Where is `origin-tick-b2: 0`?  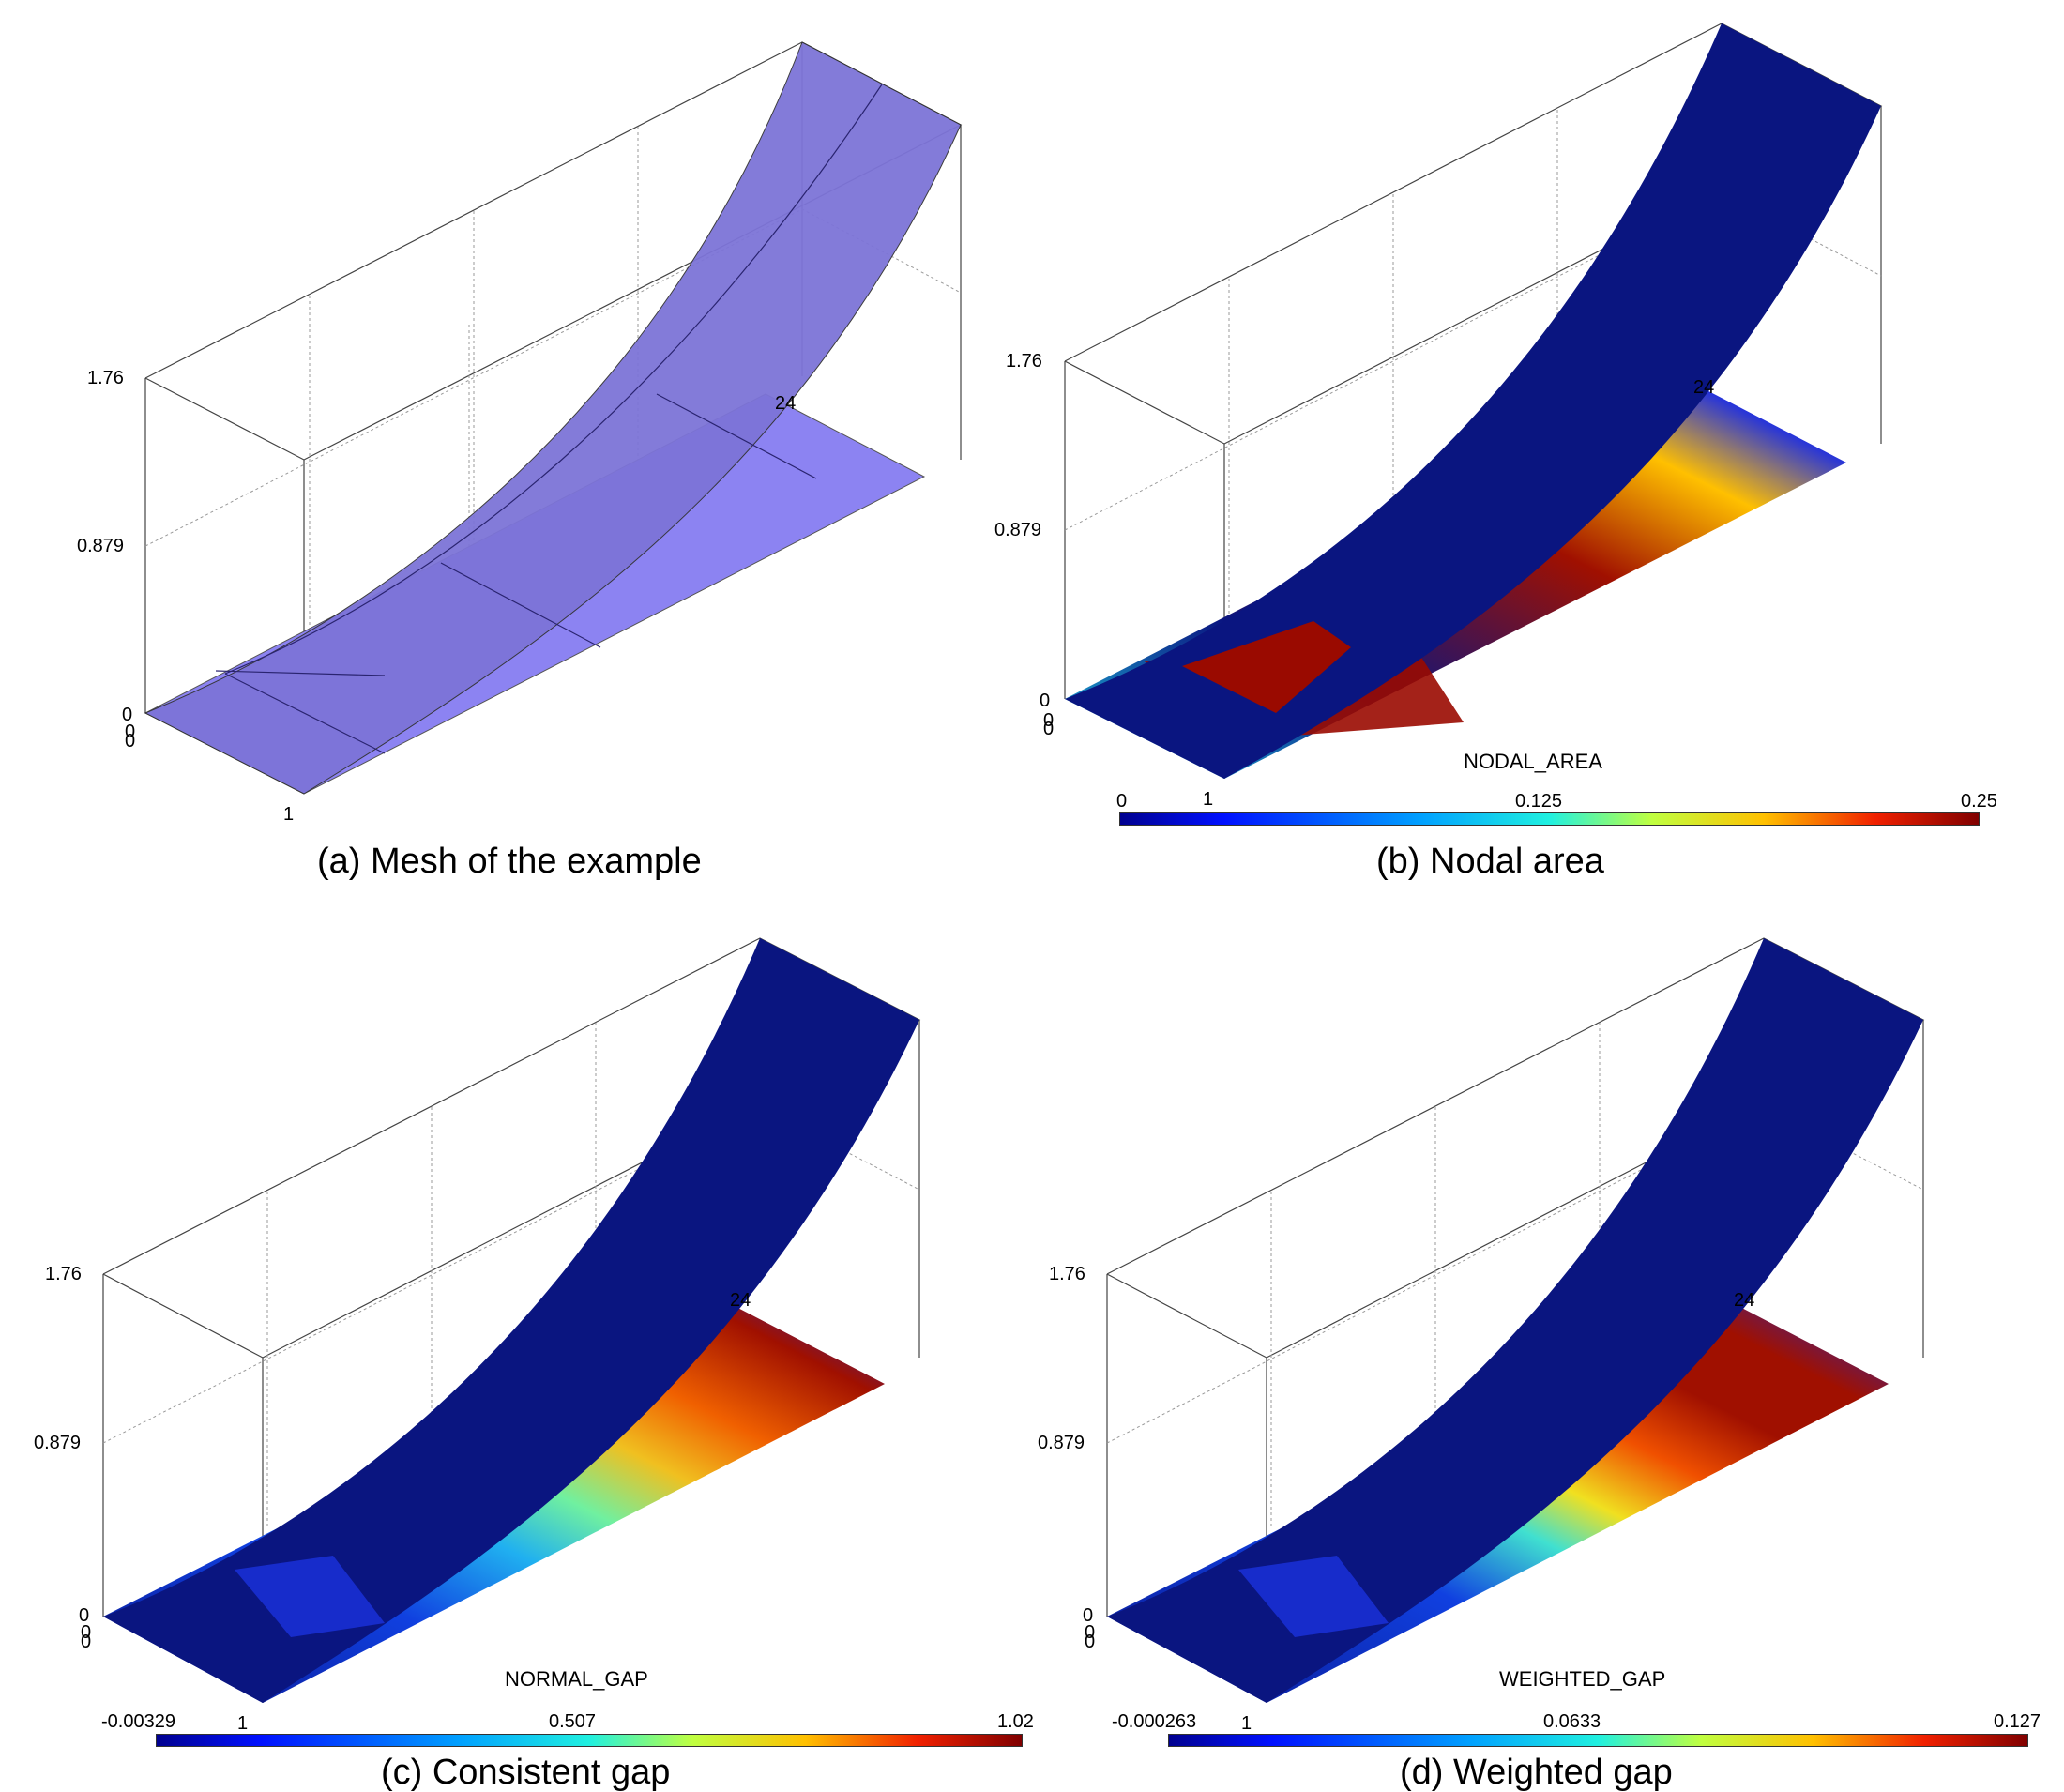
origin-tick-b2: 0 is located at coordinates (1049, 729).